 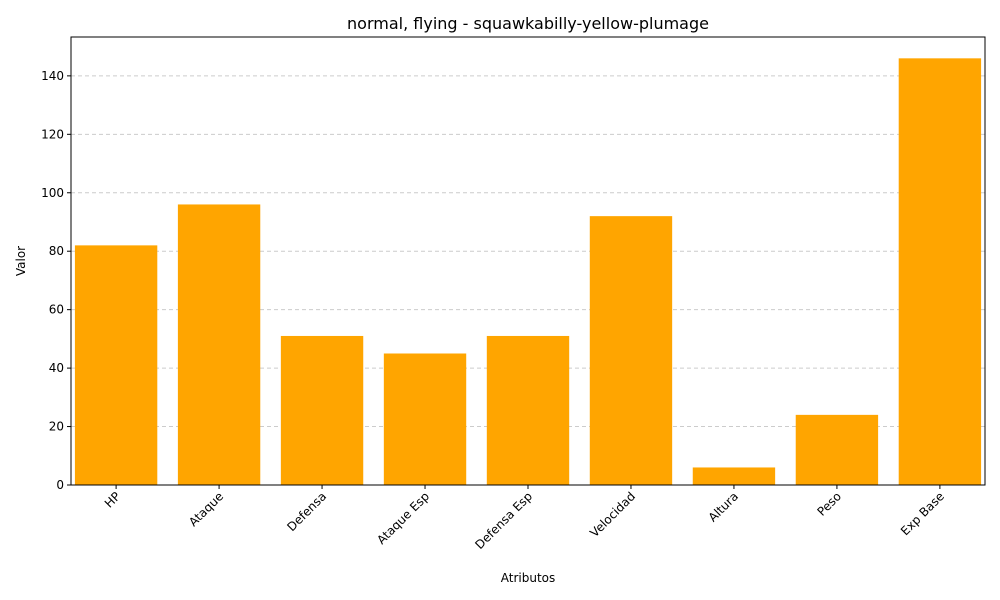 I want to click on y-tick-label: 120, so click(x=52, y=134).